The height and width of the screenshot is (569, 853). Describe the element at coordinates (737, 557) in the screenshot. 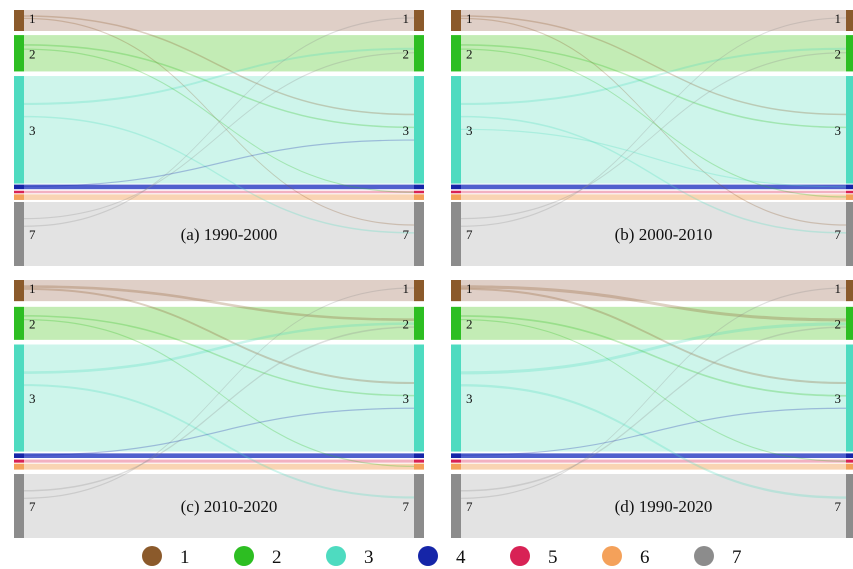

I see `legend-label-7: 7` at that location.